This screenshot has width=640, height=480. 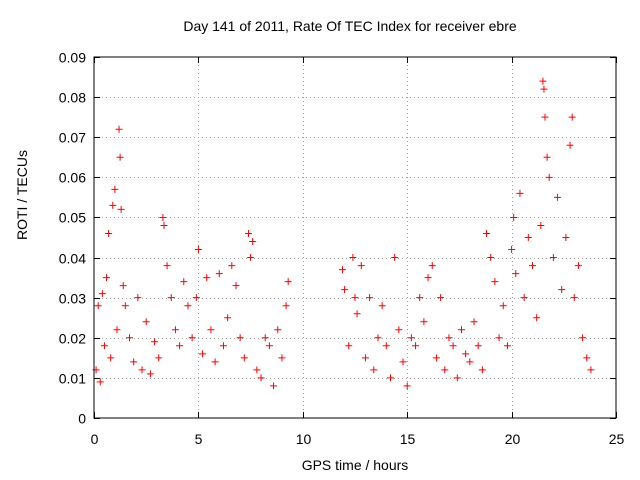 What do you see at coordinates (355, 465) in the screenshot?
I see `x-axis-label: GPS time / hours` at bounding box center [355, 465].